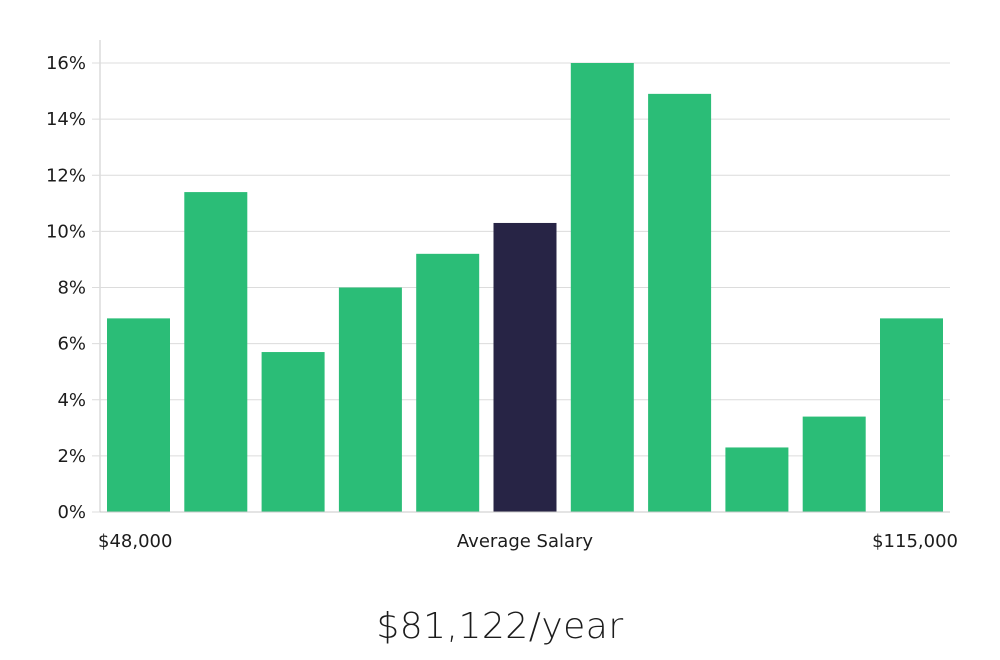 This screenshot has width=1000, height=660. Describe the element at coordinates (66, 119) in the screenshot. I see `y-tick-label: 14%` at that location.